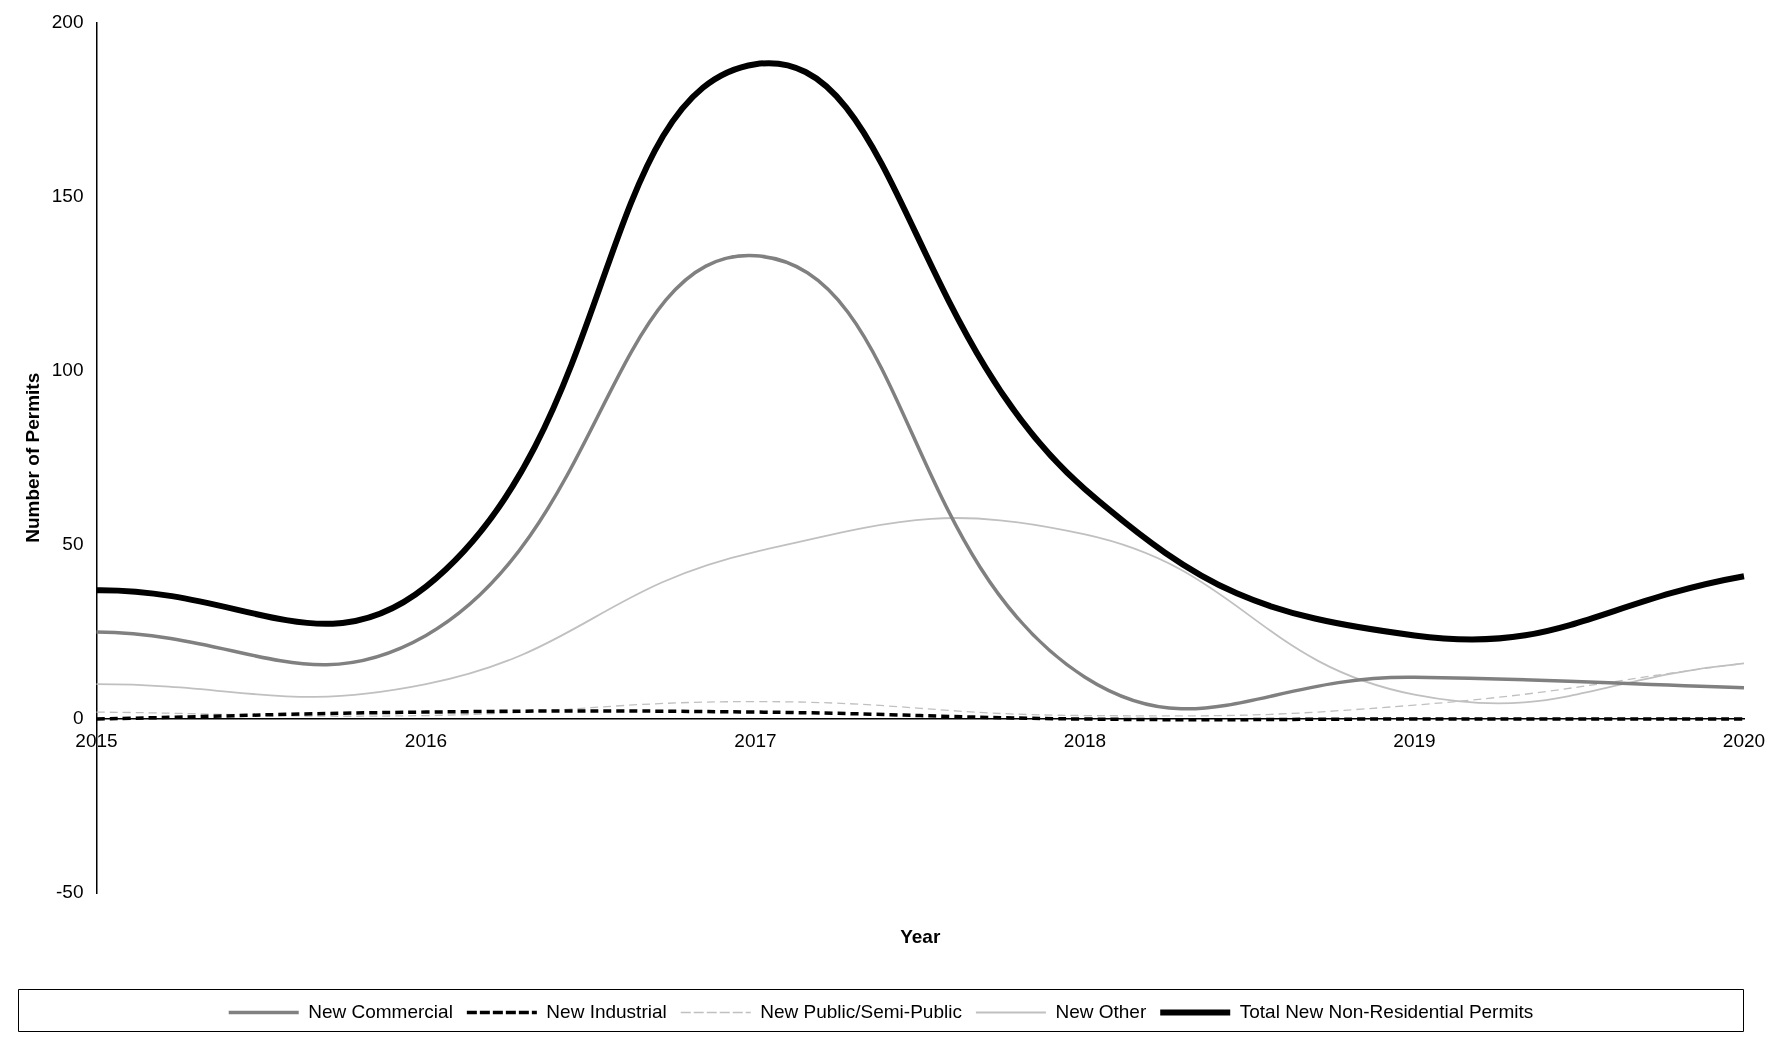 Image resolution: width=1782 pixels, height=1045 pixels. I want to click on y-tick-label: 50, so click(73, 544).